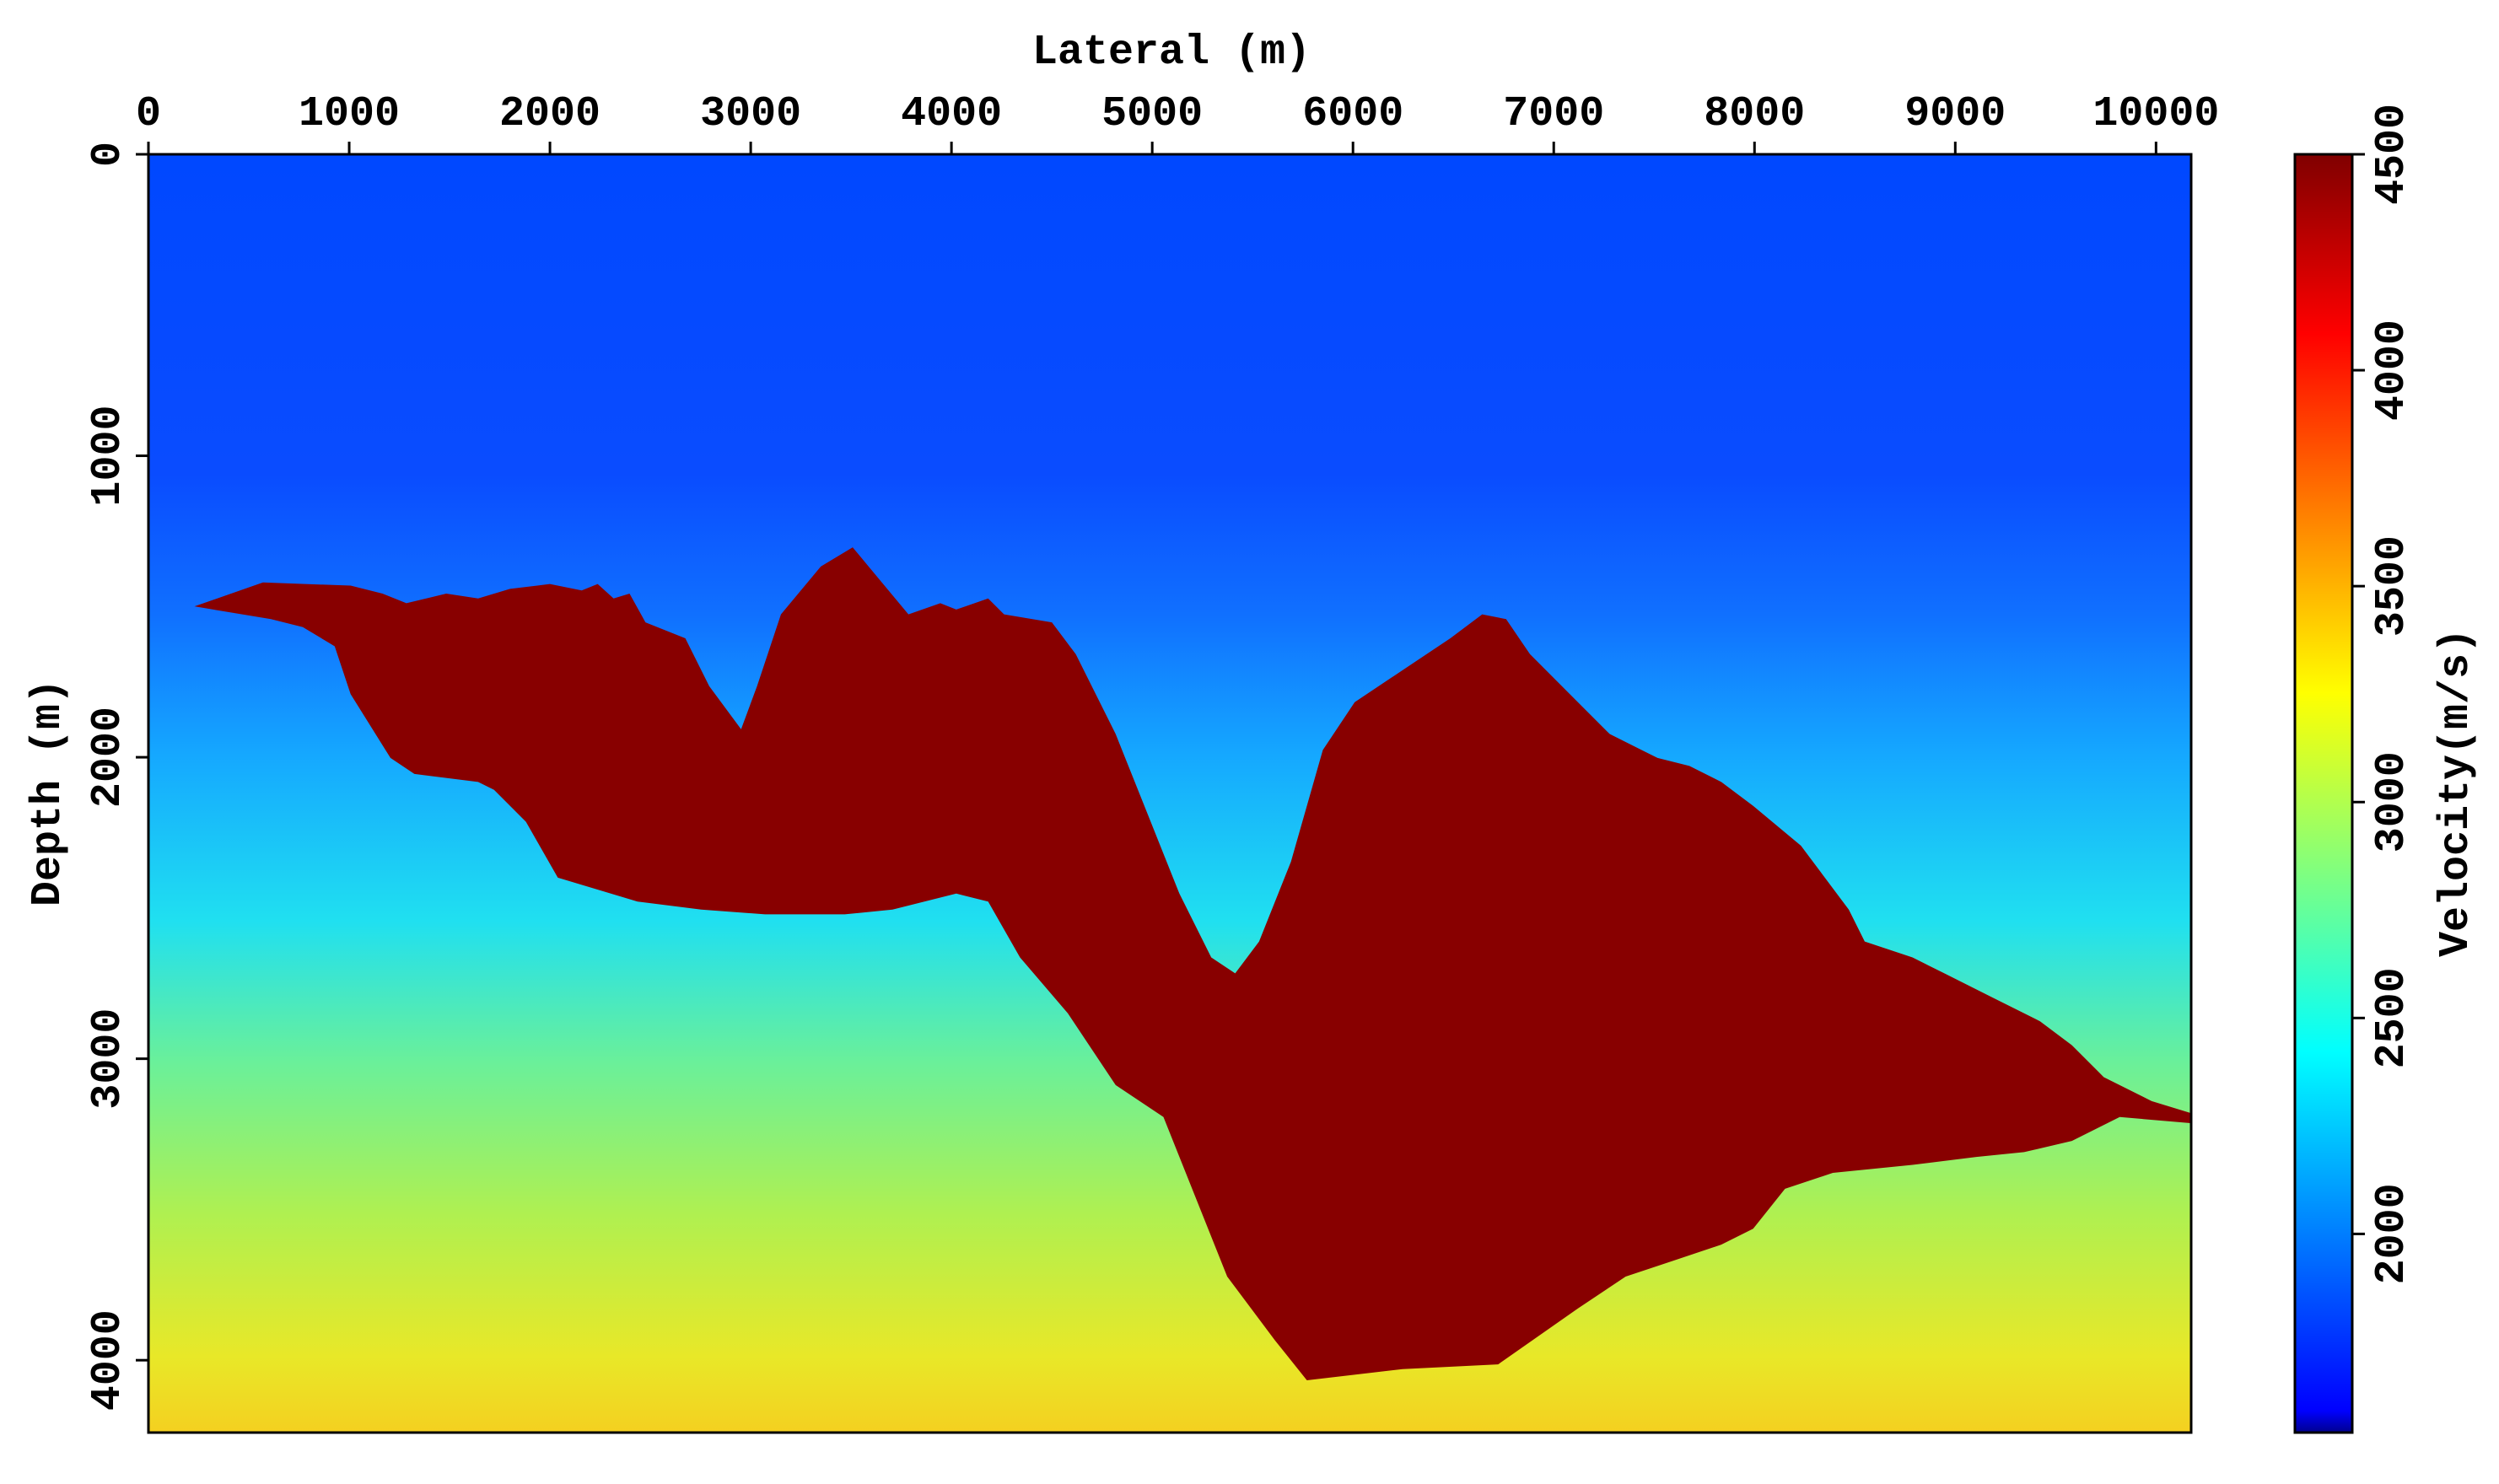  What do you see at coordinates (108, 1059) in the screenshot?
I see `y-tick-label: 3000` at bounding box center [108, 1059].